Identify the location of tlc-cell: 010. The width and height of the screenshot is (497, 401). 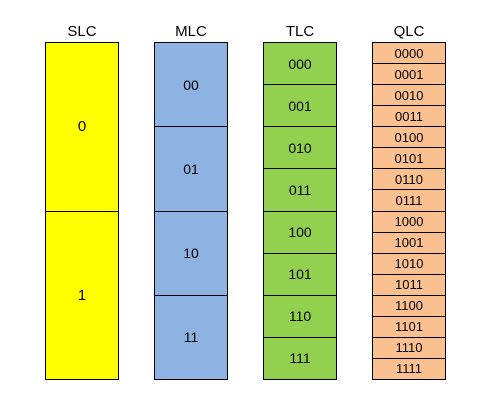
(300, 147).